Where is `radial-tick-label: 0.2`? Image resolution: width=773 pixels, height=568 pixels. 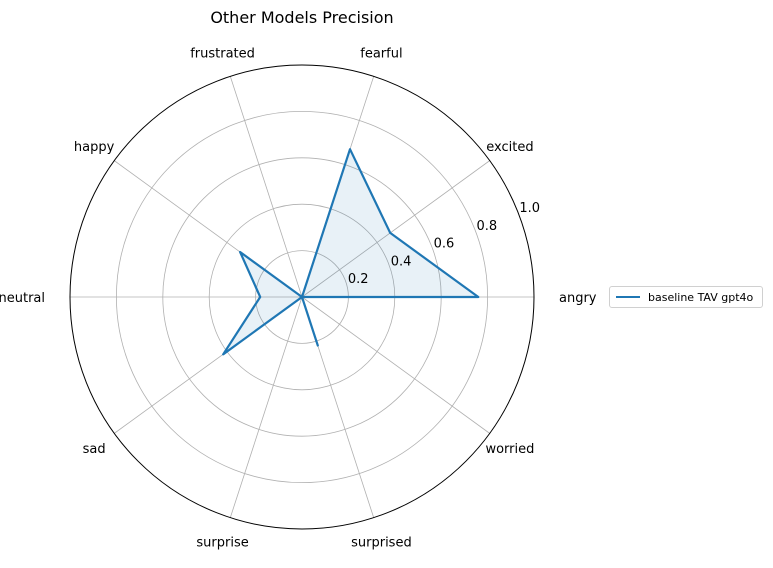 radial-tick-label: 0.2 is located at coordinates (358, 279).